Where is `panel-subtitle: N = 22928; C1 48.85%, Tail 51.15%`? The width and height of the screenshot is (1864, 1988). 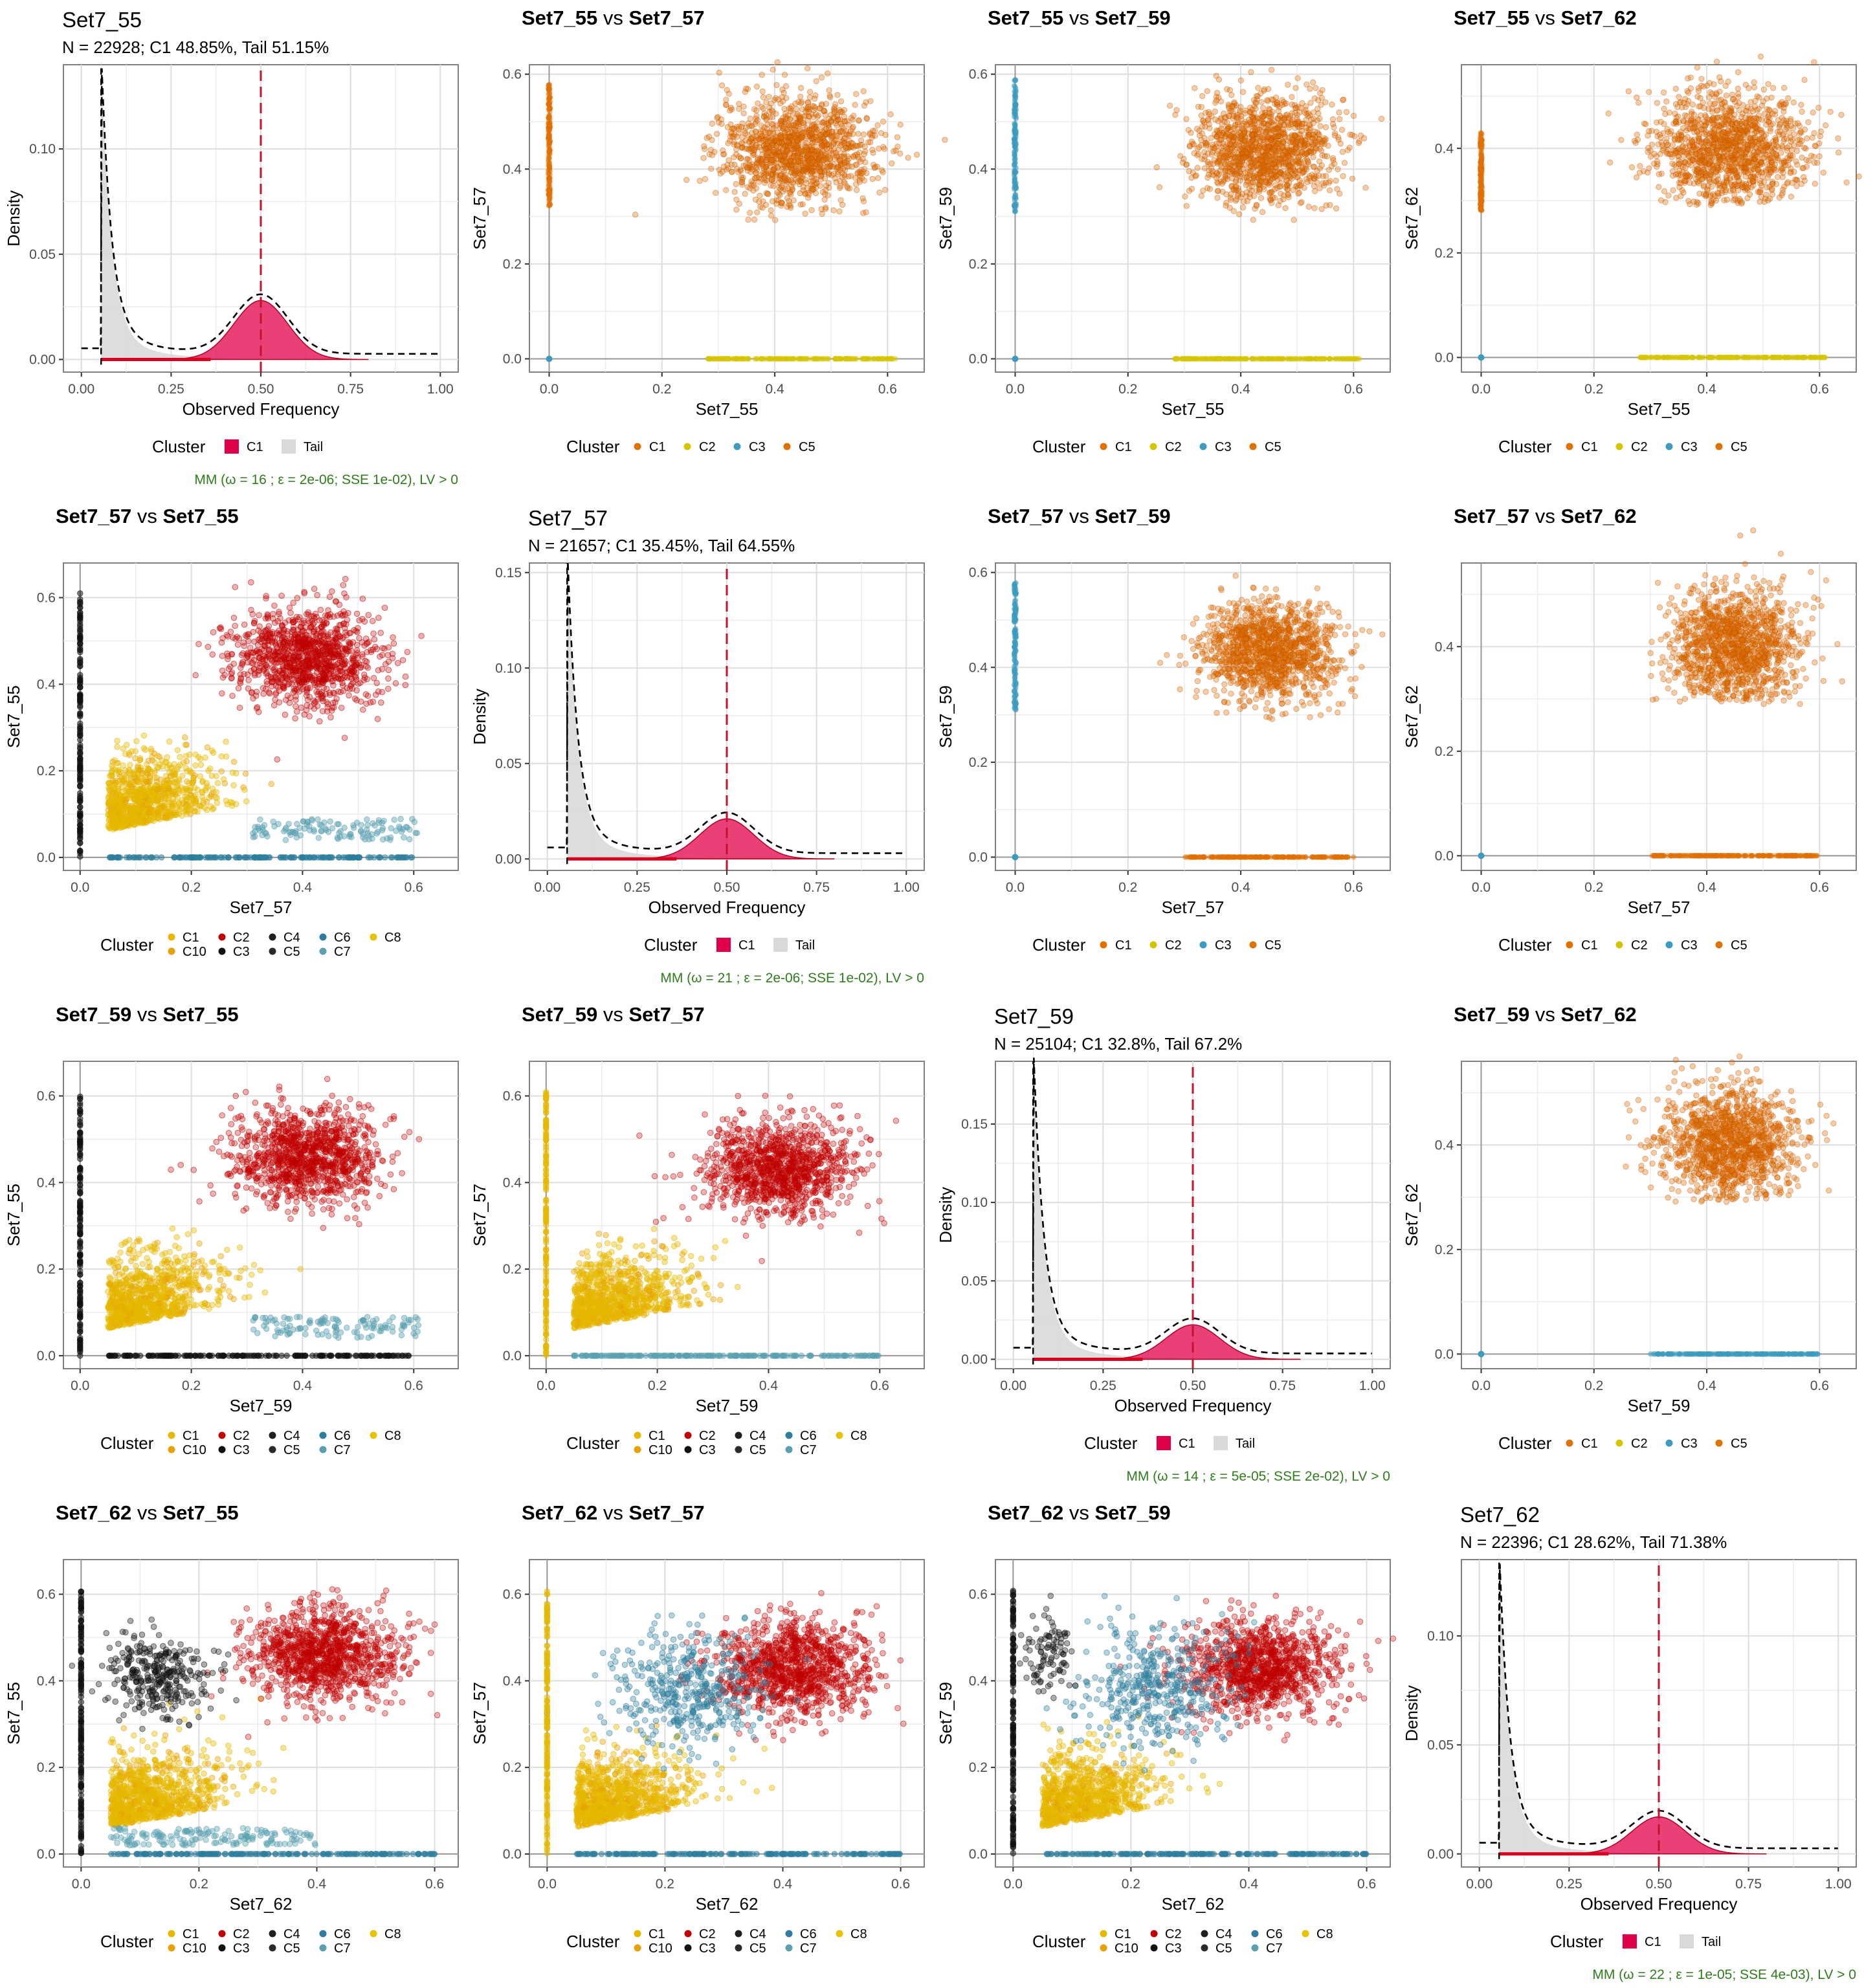 panel-subtitle: N = 22928; C1 48.85%, Tail 51.15% is located at coordinates (195, 47).